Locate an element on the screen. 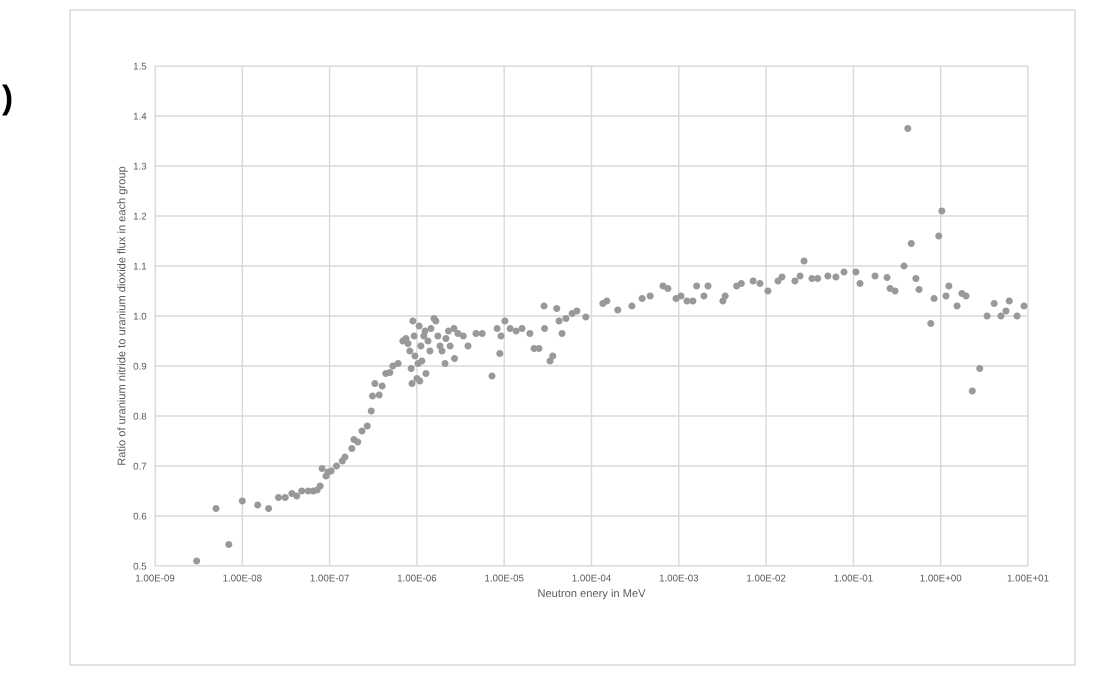 The image size is (1094, 695). x-tick-label: 1.00E+01 is located at coordinates (1028, 578).